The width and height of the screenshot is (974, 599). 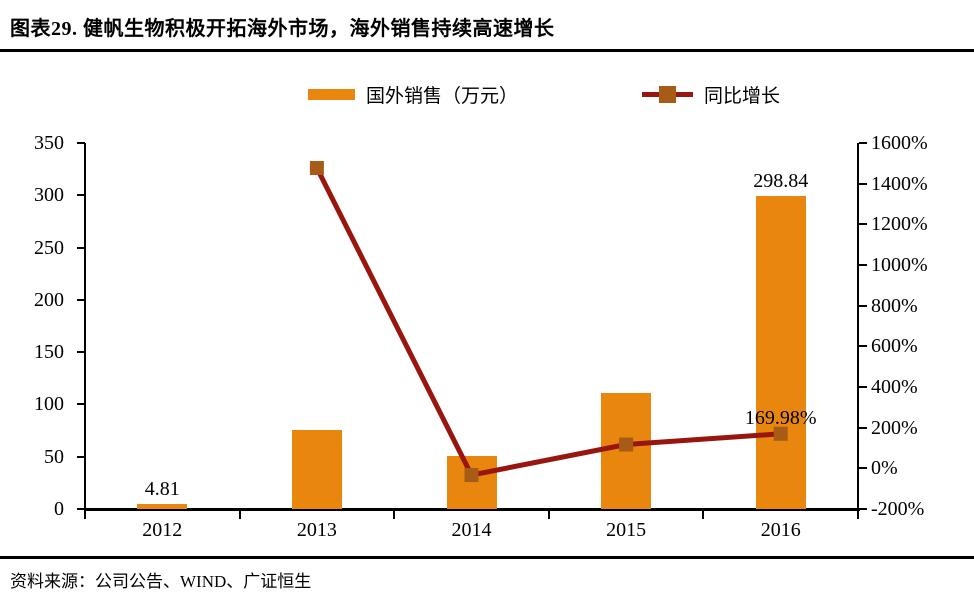 I want to click on y-left-tick-label: 200, so click(x=49, y=299).